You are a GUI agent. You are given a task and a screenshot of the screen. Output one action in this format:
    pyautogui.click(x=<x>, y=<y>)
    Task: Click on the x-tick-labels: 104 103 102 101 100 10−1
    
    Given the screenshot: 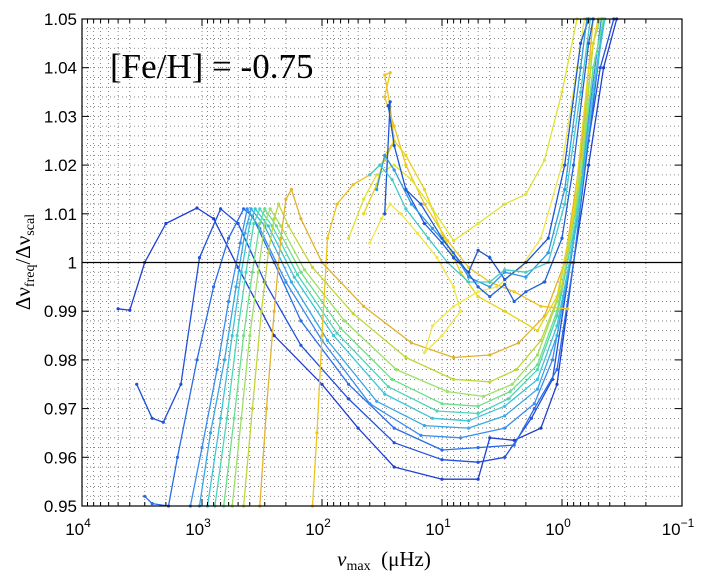 What is the action you would take?
    pyautogui.click(x=379, y=527)
    